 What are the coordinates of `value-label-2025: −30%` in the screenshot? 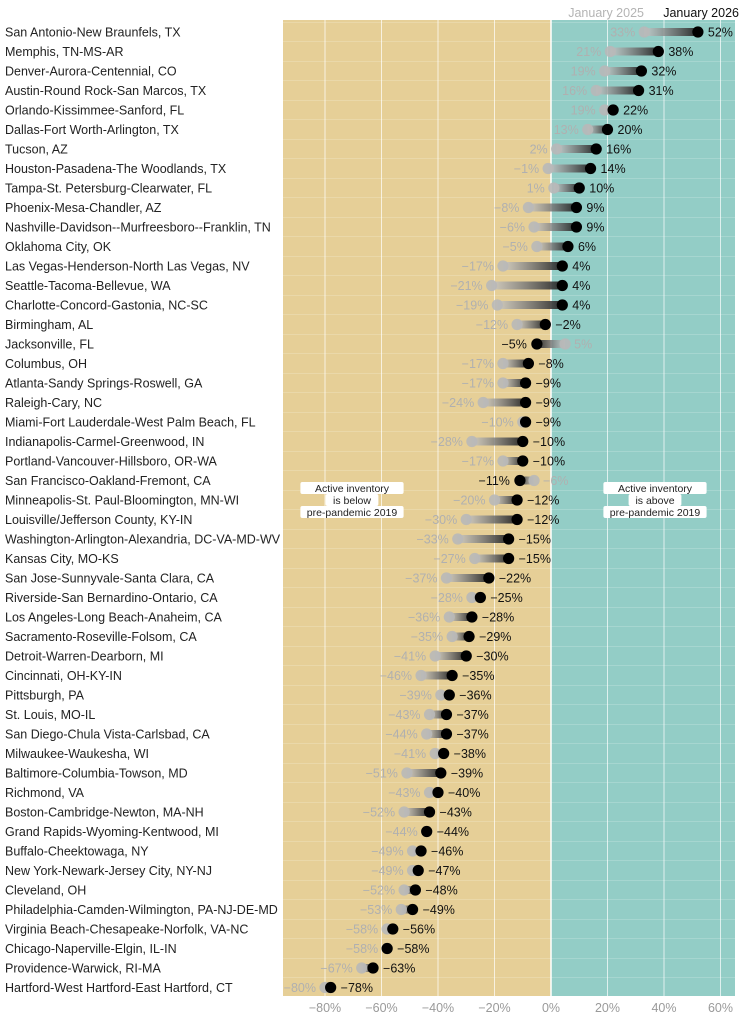 It's located at (441, 520).